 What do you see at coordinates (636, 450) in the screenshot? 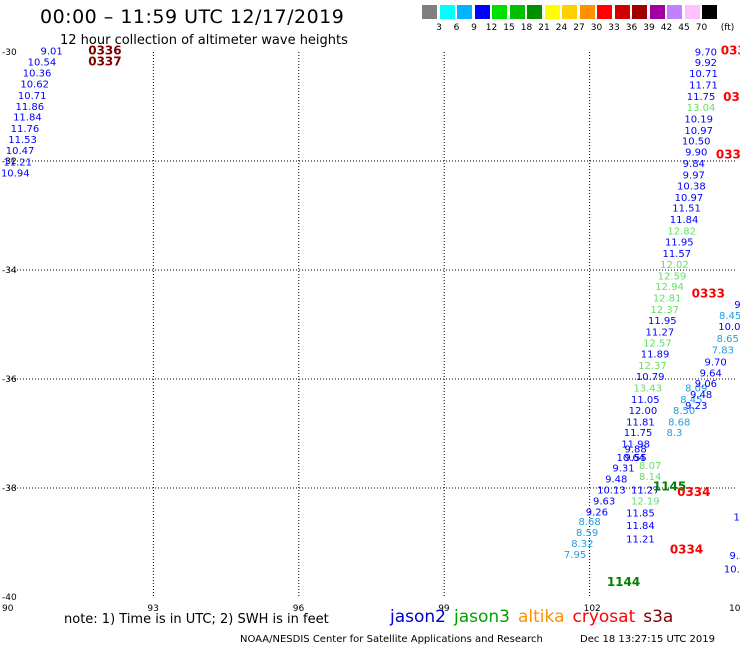
I see `wave-height-value: 9.88` at bounding box center [636, 450].